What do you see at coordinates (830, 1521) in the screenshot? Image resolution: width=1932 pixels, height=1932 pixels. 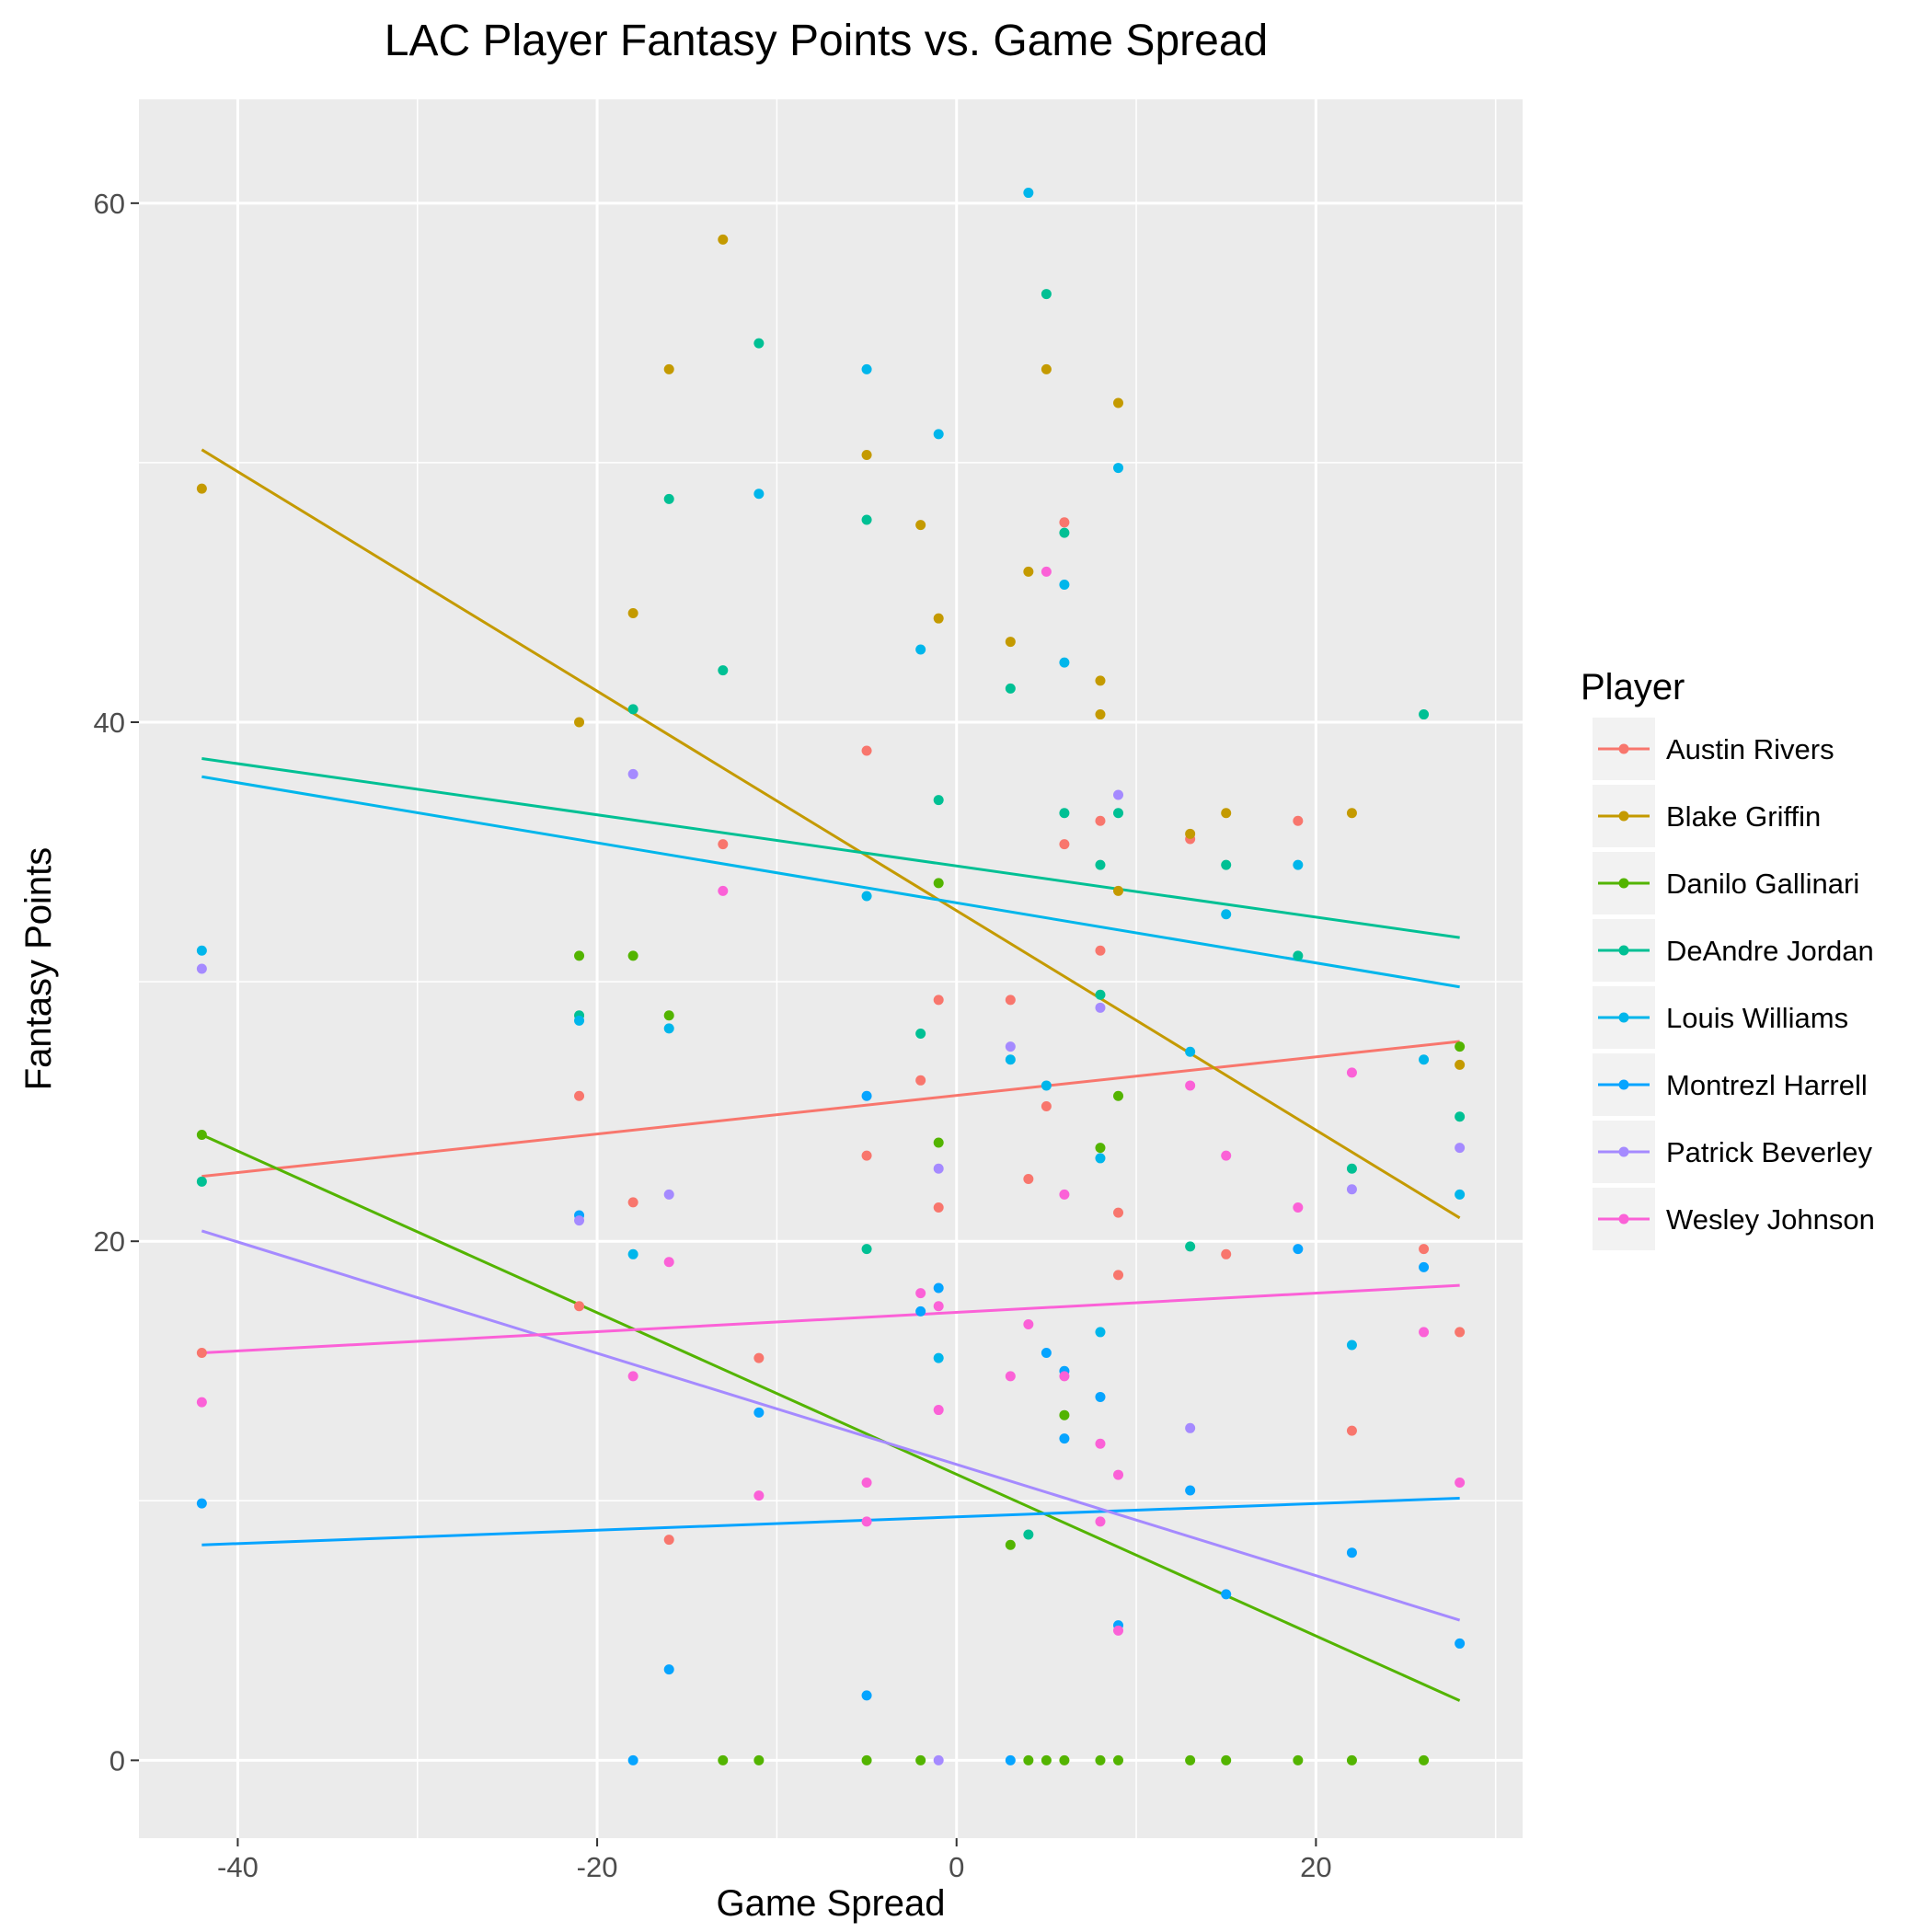 I see `trendline-montrezl-harrell` at bounding box center [830, 1521].